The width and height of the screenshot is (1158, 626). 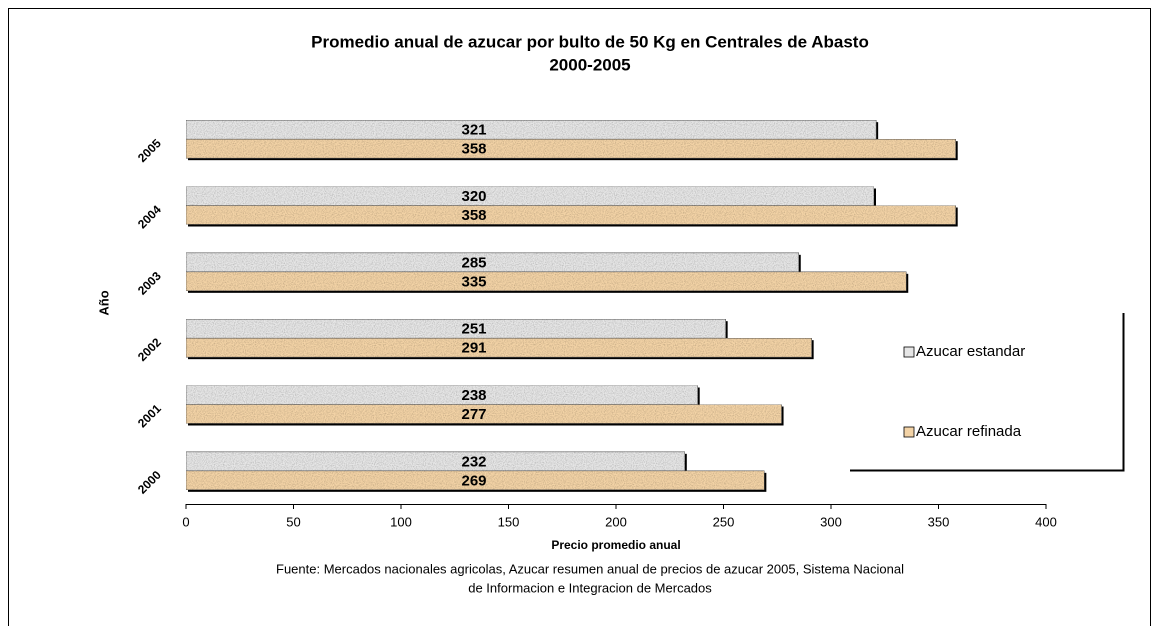 What do you see at coordinates (149, 283) in the screenshot?
I see `y-tick-label: 2003` at bounding box center [149, 283].